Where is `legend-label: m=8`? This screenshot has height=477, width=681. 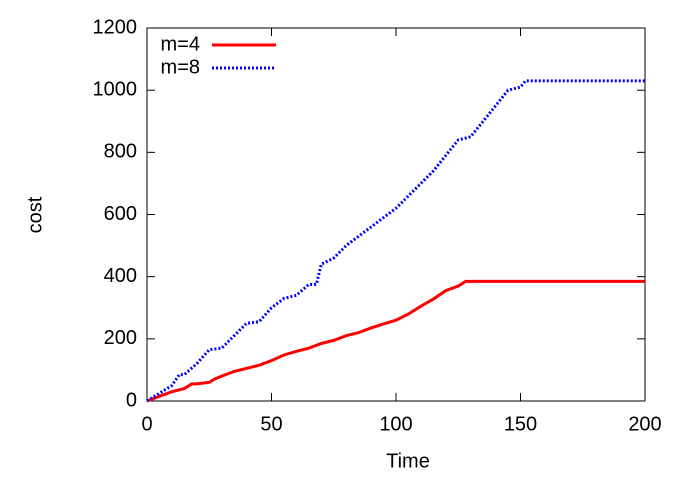
legend-label: m=8 is located at coordinates (180, 67).